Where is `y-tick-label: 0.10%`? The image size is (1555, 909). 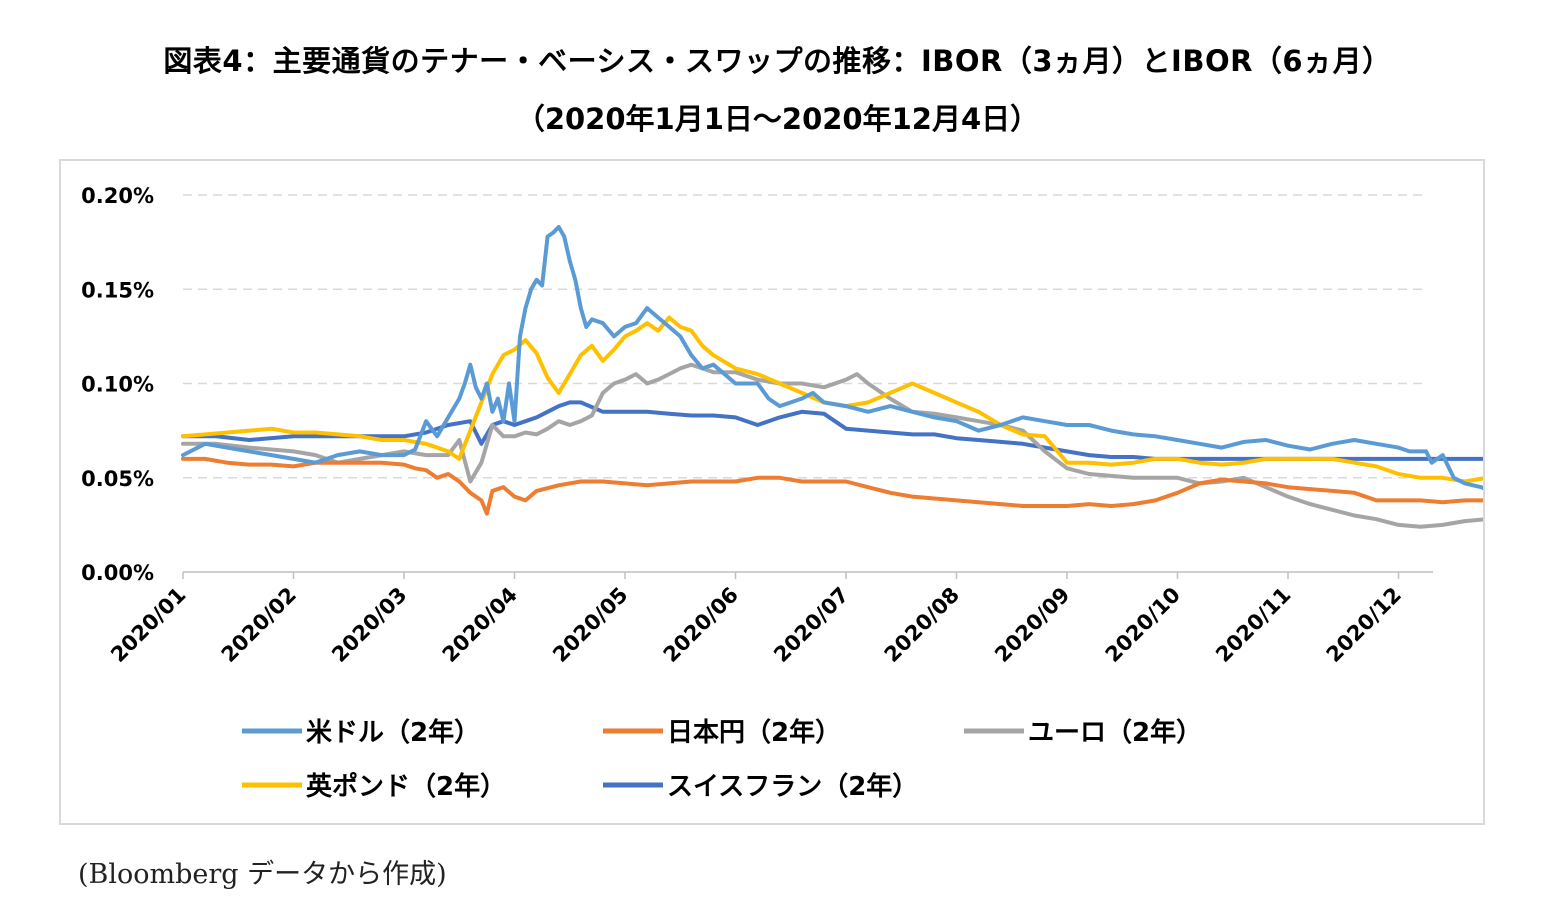 y-tick-label: 0.10% is located at coordinates (117, 385).